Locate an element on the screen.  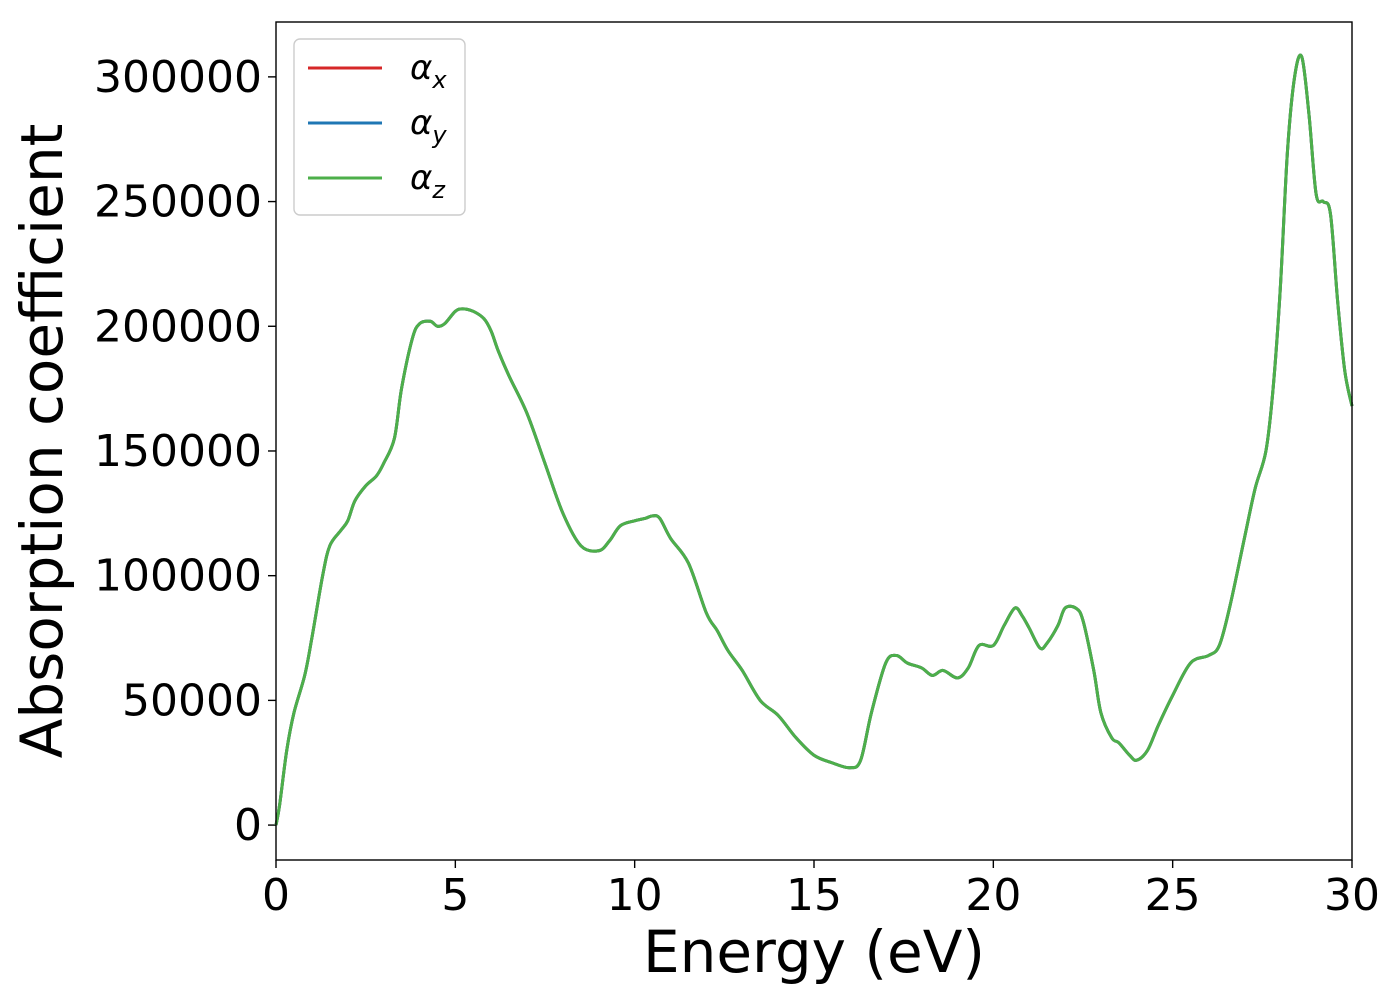
y-tick-label: 0 is located at coordinates (248, 825).